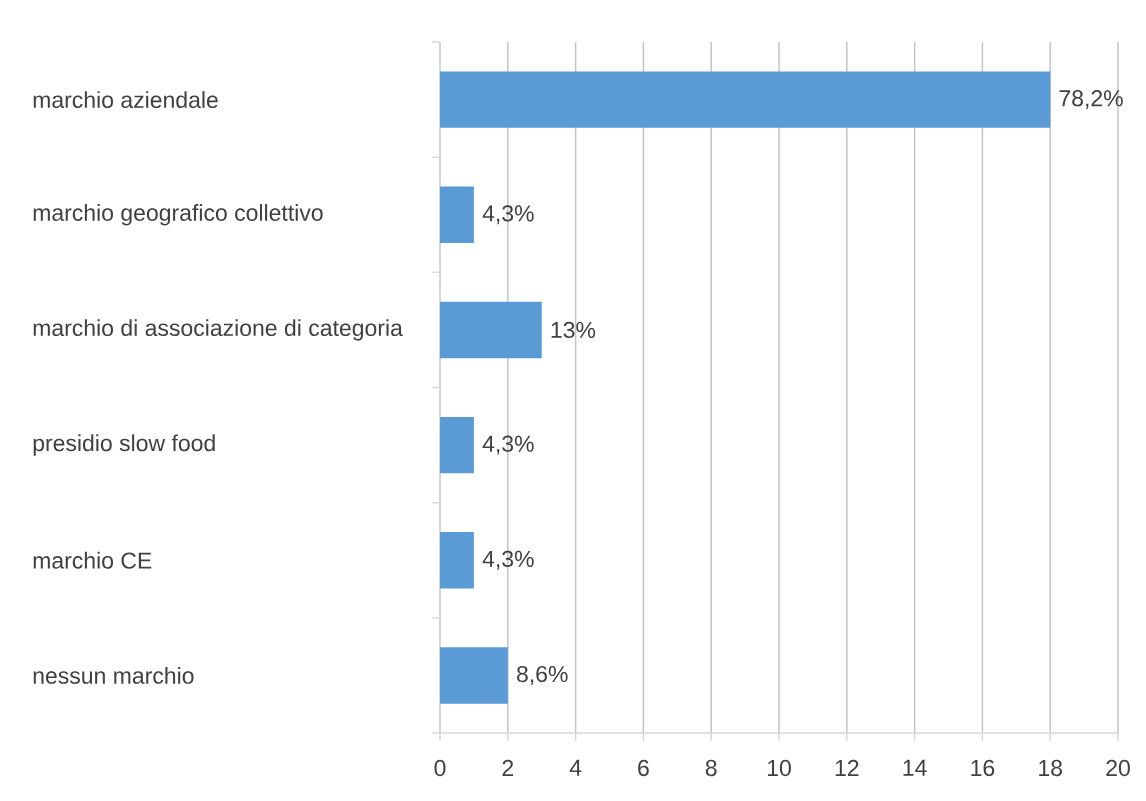 The image size is (1146, 801). Describe the element at coordinates (575, 767) in the screenshot. I see `x-tick-label: 4` at that location.